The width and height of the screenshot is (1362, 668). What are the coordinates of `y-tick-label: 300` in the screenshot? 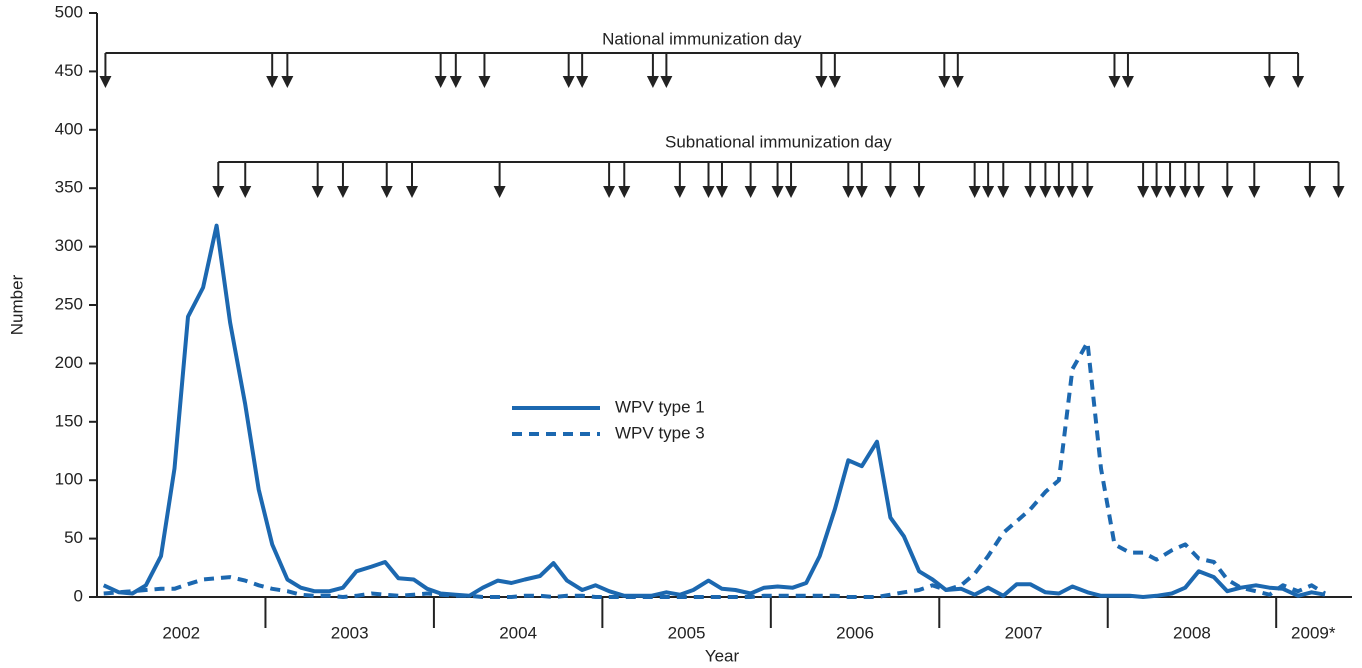 It's located at (69, 245).